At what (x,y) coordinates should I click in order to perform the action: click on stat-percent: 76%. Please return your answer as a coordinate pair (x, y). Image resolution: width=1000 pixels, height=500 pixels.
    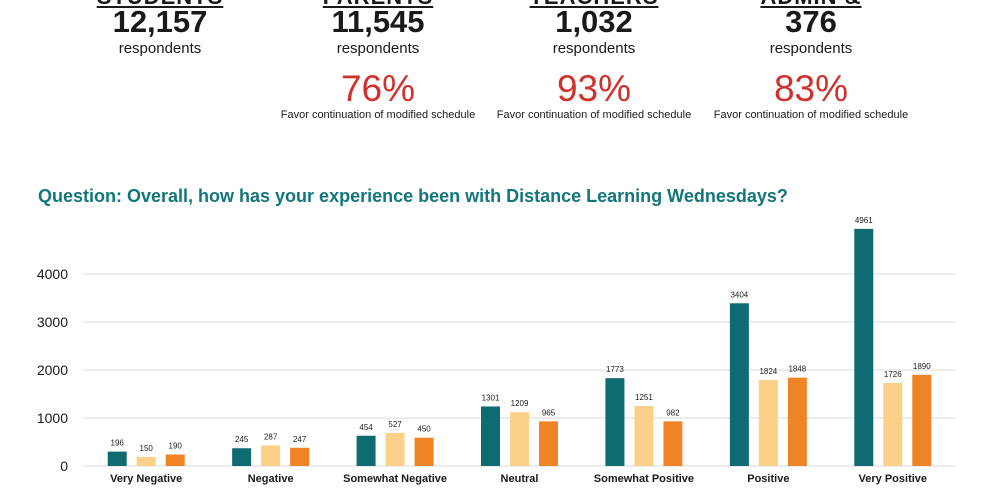
    Looking at the image, I should click on (378, 88).